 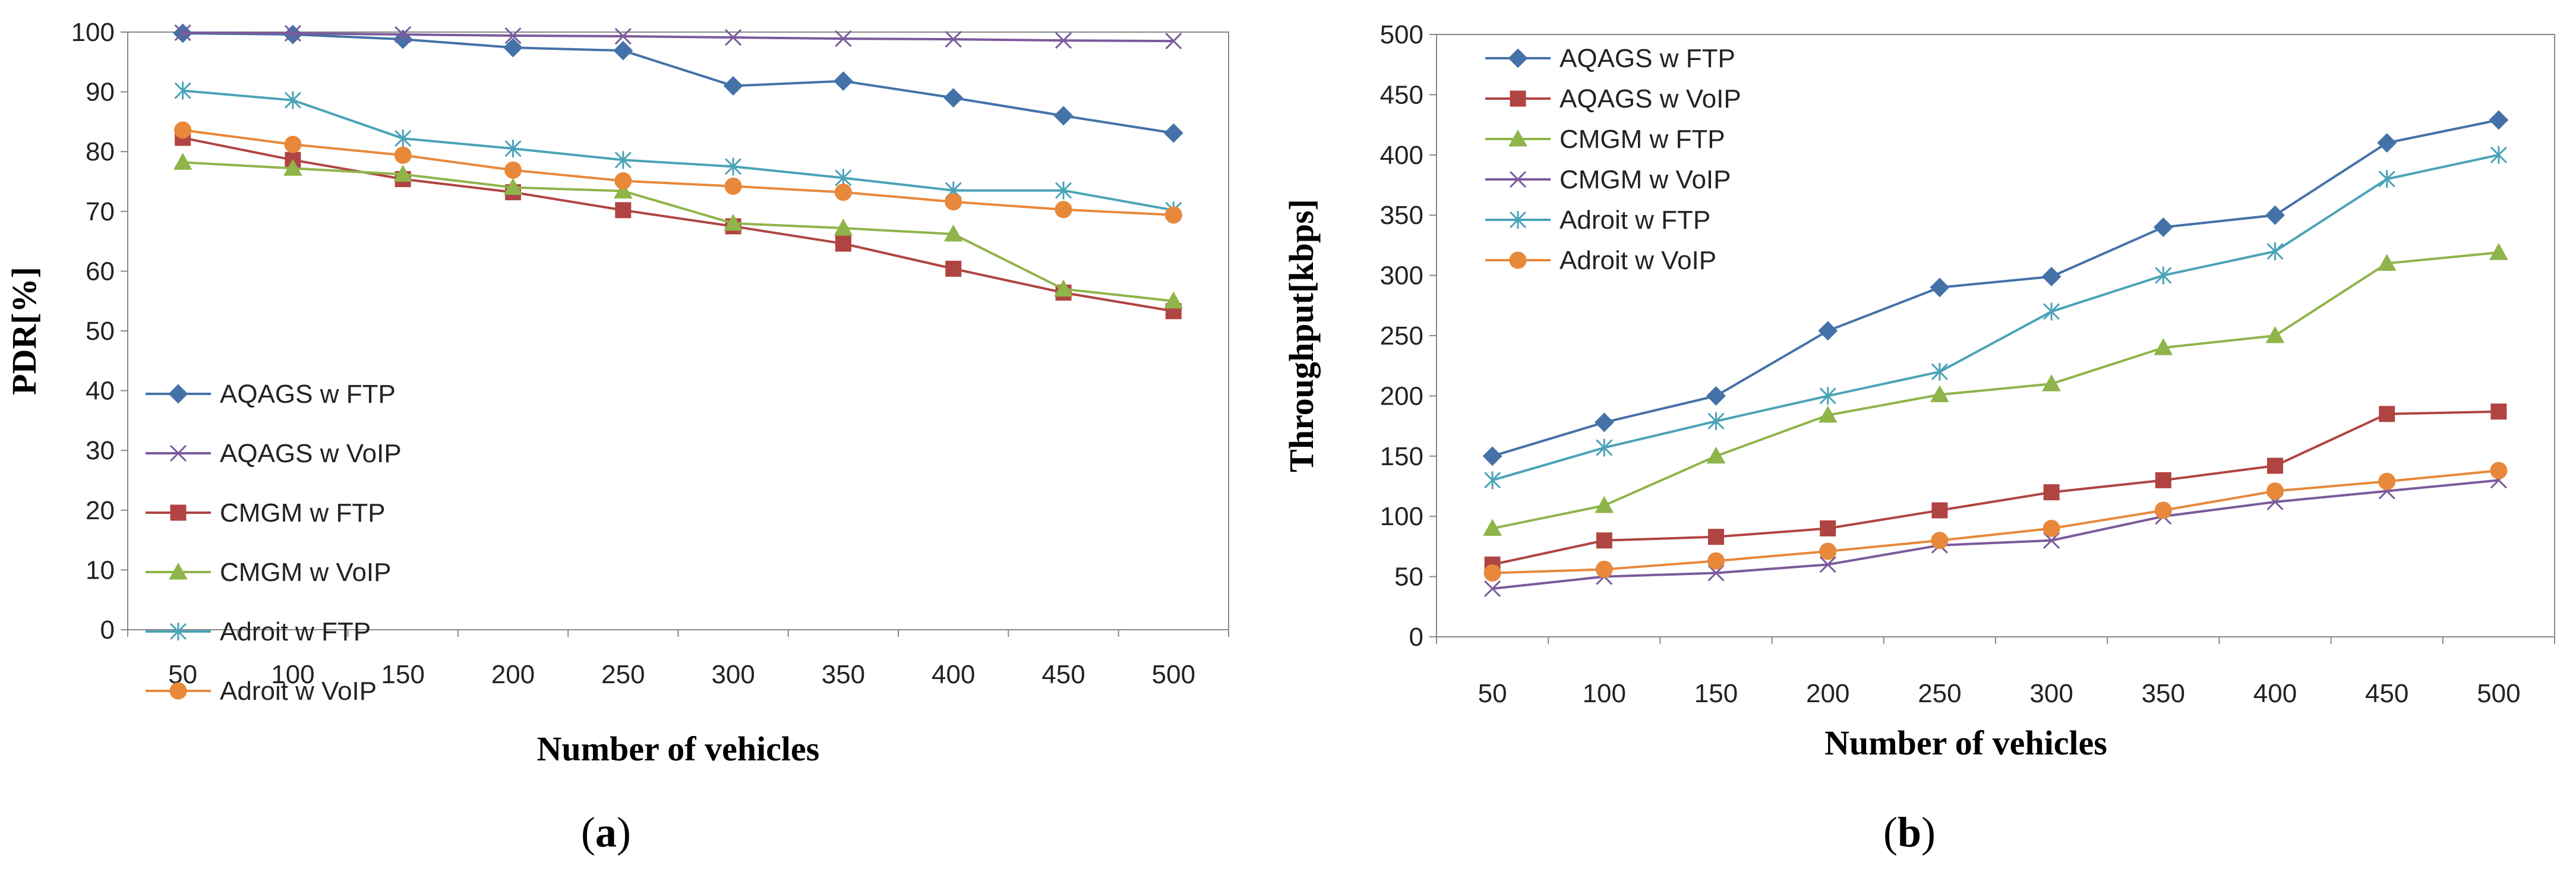 I want to click on panel-paren-open: (, so click(x=588, y=833).